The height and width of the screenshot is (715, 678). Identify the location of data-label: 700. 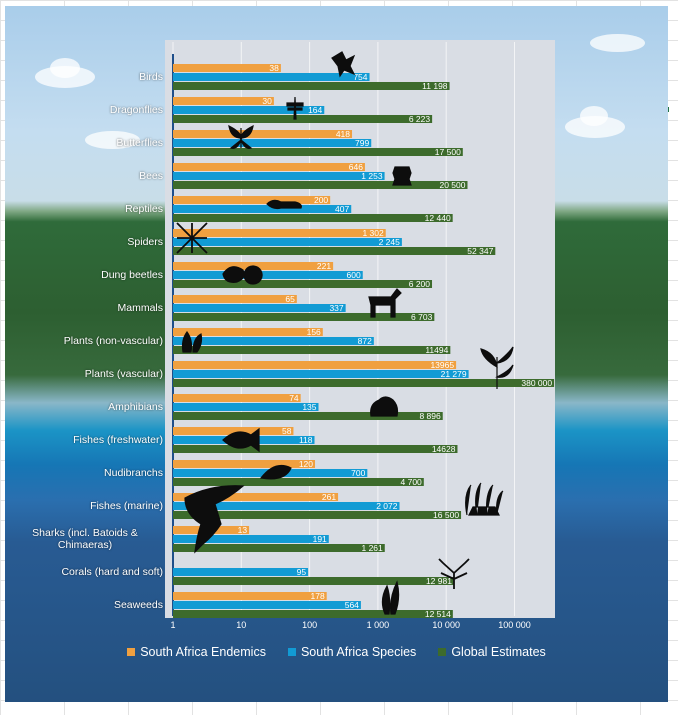
(358, 473).